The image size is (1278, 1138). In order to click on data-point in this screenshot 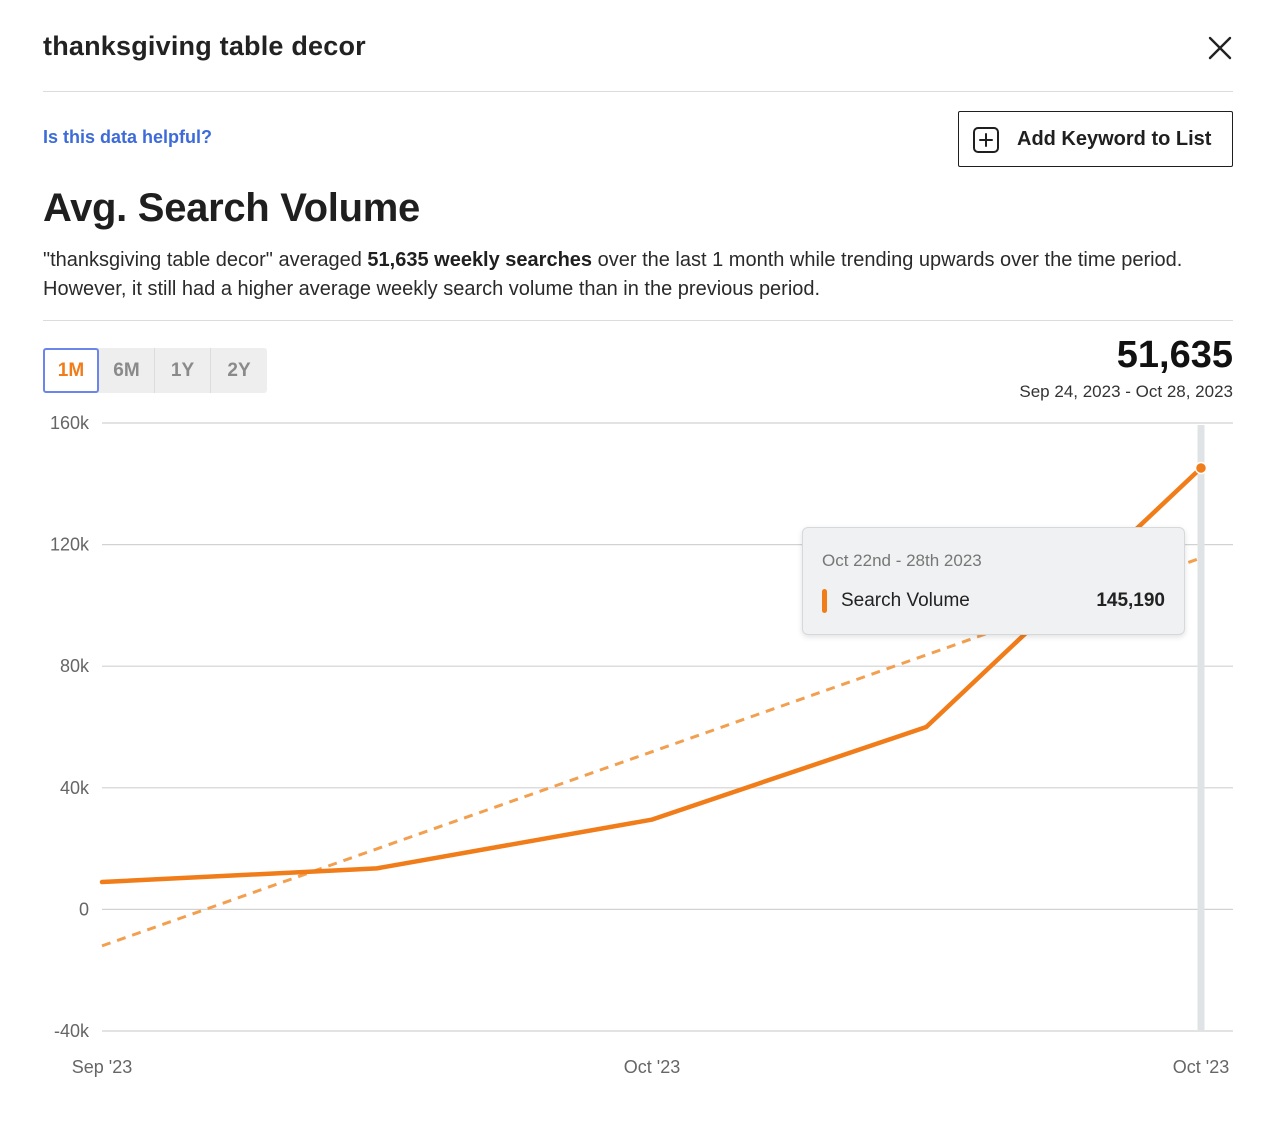, I will do `click(1201, 468)`.